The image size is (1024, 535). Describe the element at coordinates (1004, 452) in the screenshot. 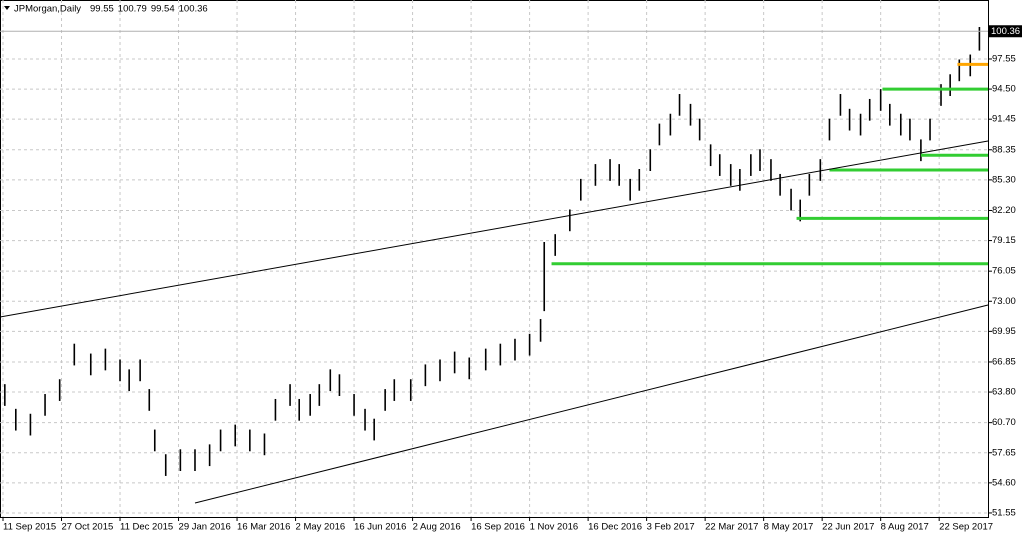

I see `y-tick-label: 57.65` at that location.